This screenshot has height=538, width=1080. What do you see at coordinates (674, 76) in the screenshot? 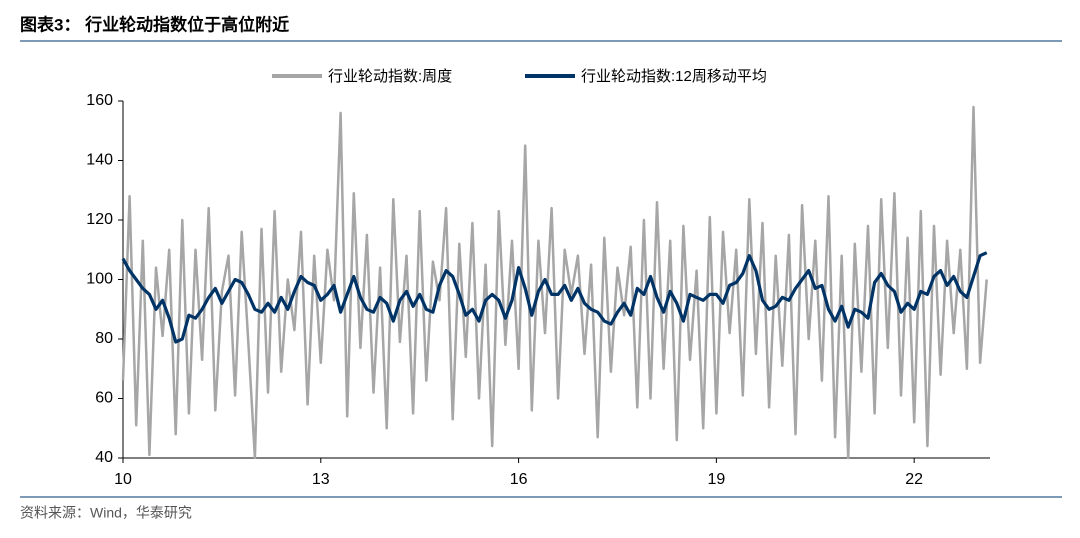
I see `legend-label: 行业轮动指数:12周移动平均` at bounding box center [674, 76].